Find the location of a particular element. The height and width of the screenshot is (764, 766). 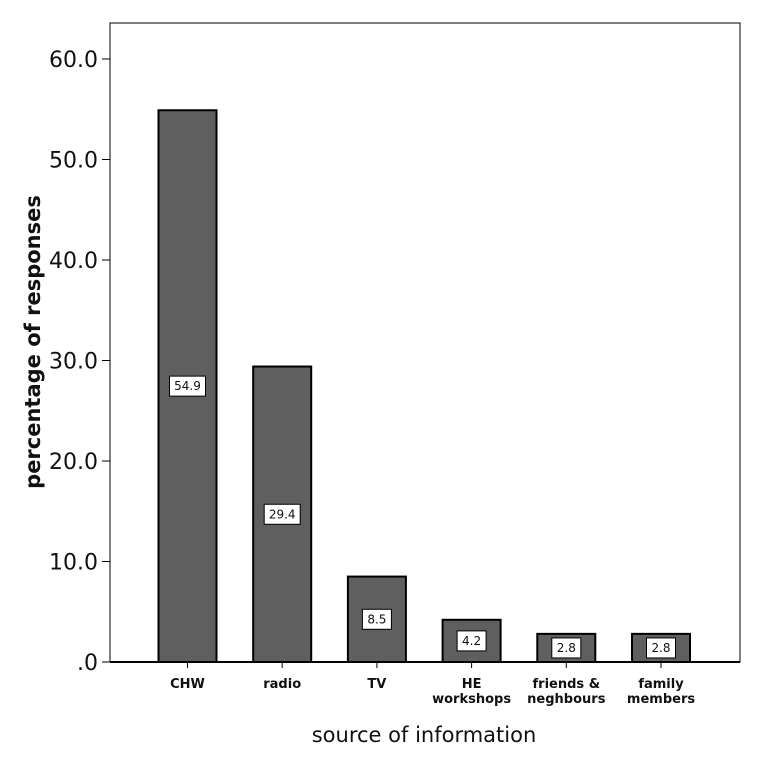

y-tick-label: 10.0 is located at coordinates (73, 563).